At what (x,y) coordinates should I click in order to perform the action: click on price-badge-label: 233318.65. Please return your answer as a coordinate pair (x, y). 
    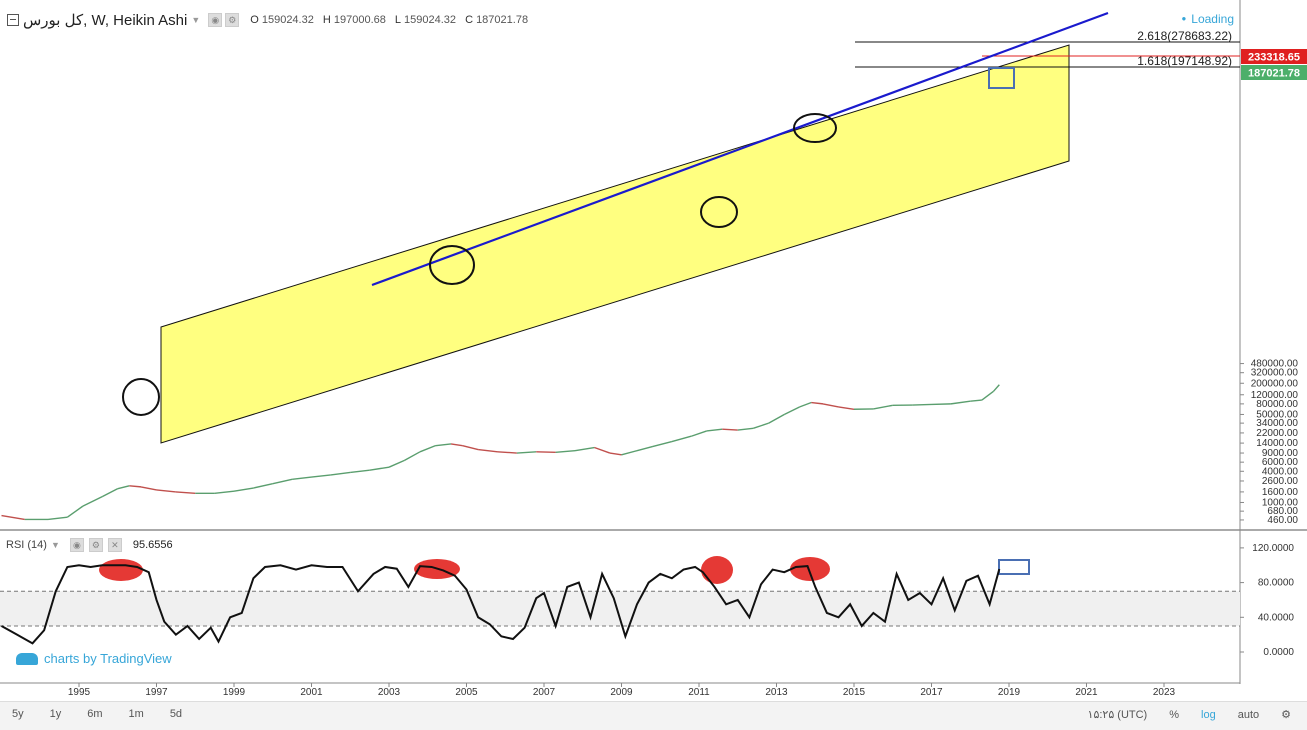
    Looking at the image, I should click on (1274, 58).